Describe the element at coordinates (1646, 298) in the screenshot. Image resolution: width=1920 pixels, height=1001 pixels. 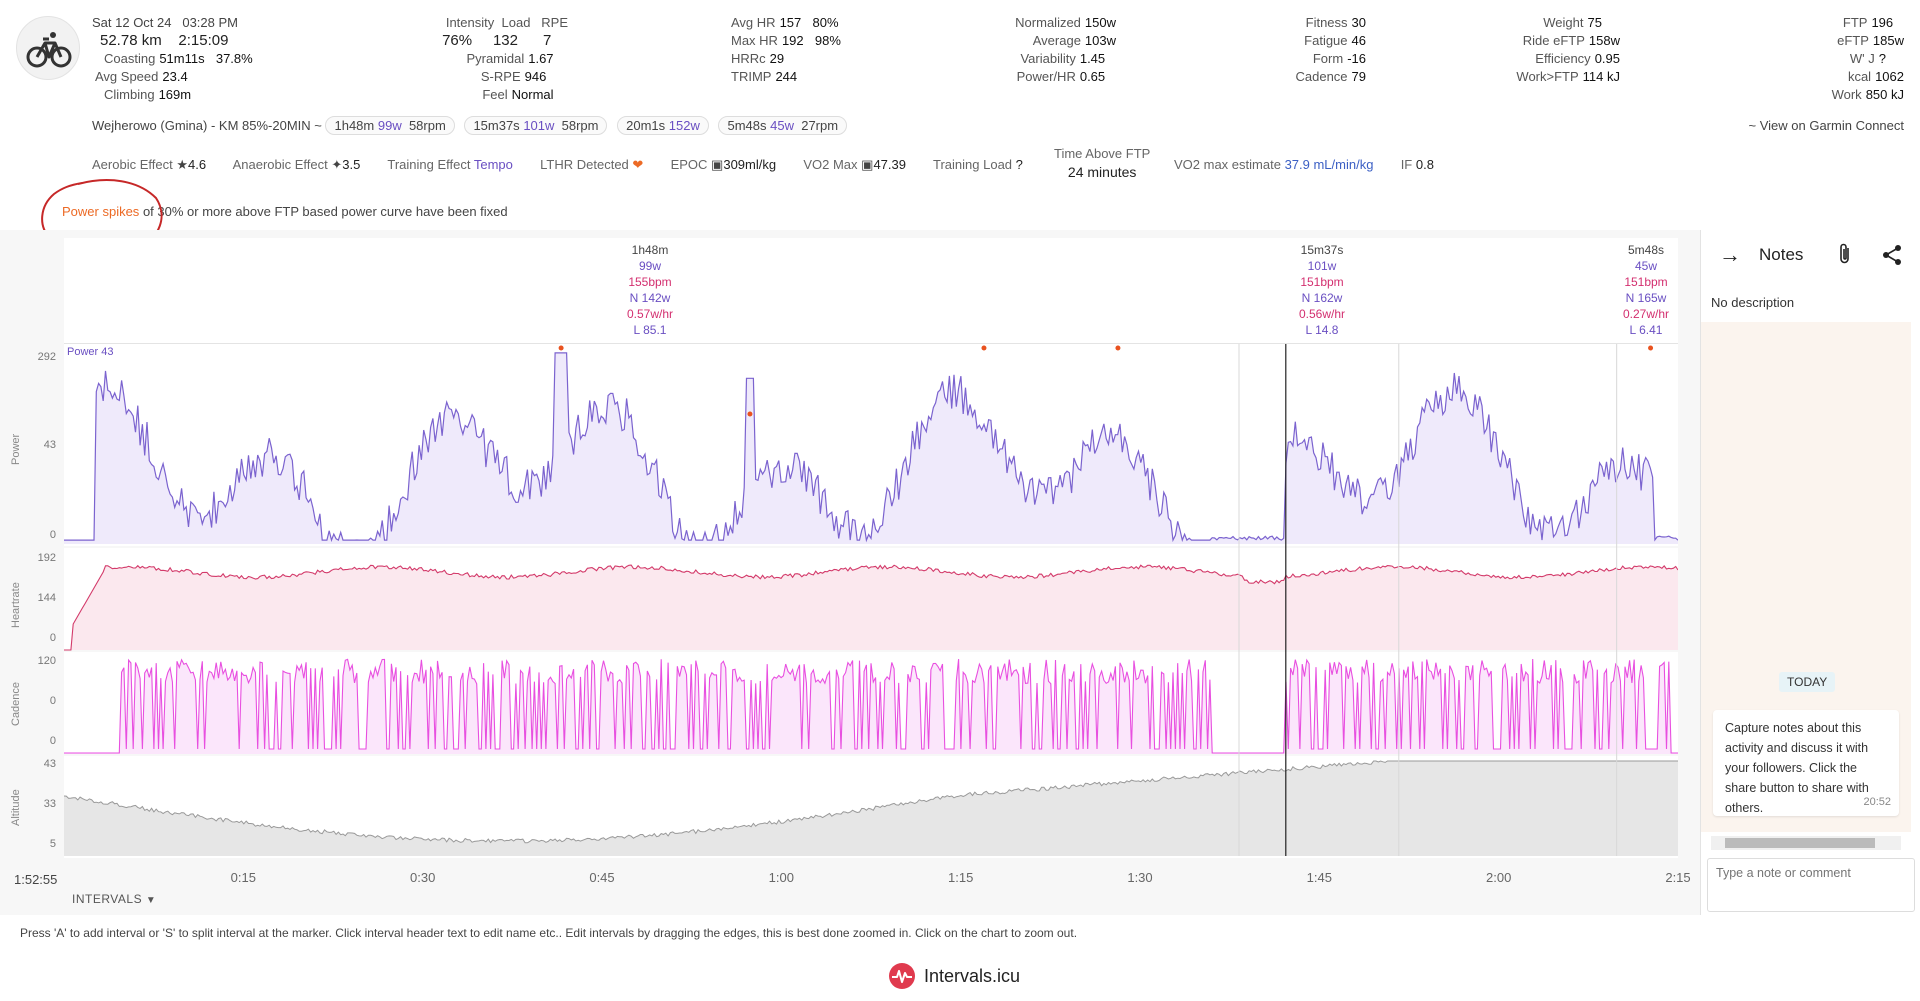
I see `interval-np: N 165w` at that location.